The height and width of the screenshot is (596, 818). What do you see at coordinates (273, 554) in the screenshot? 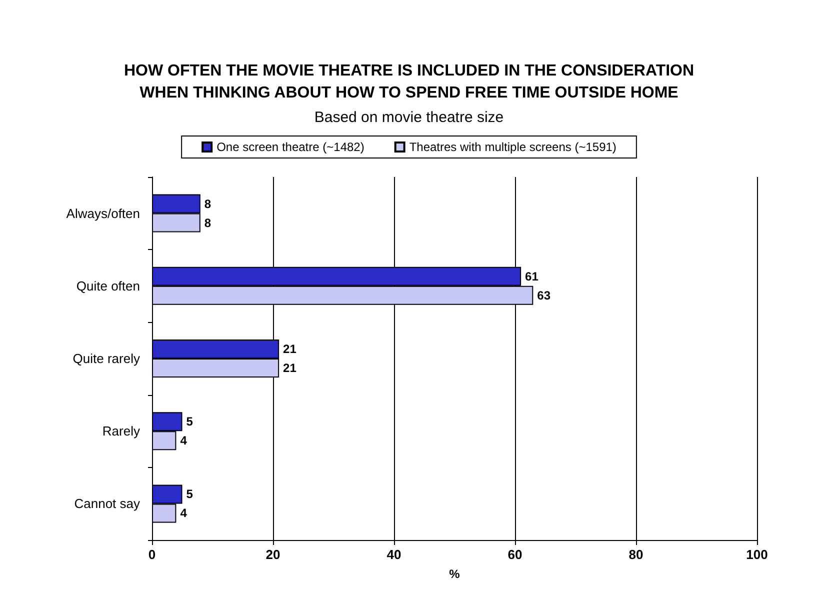
I see `x-tick-label: 20` at bounding box center [273, 554].